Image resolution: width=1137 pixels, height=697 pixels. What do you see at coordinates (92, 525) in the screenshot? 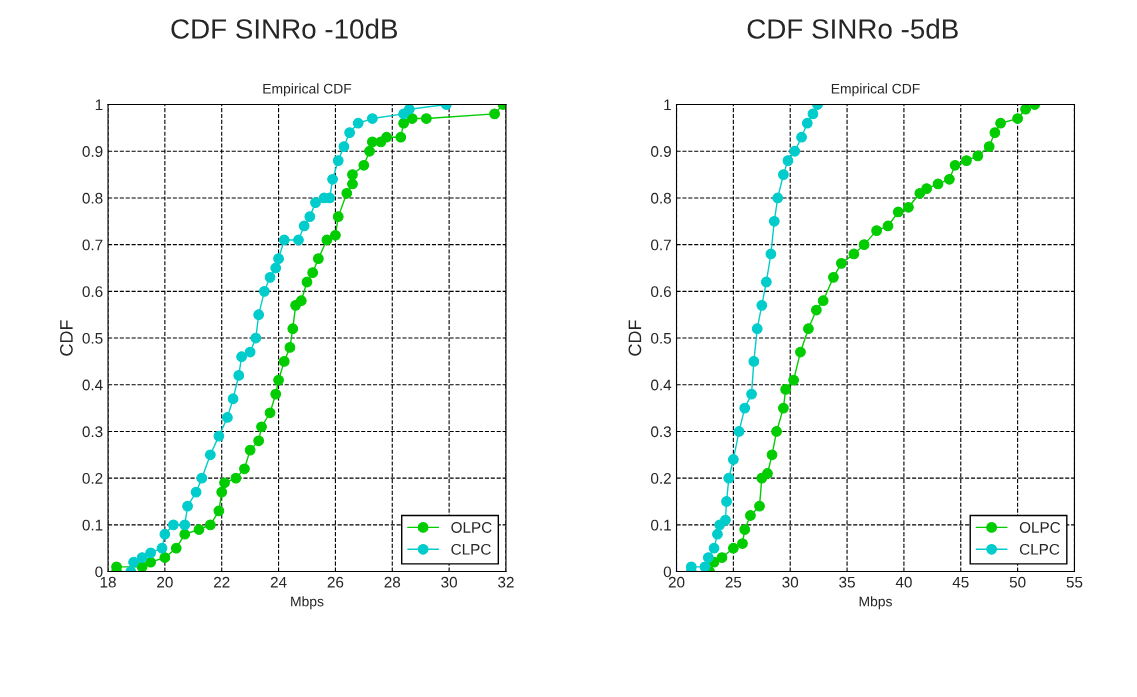
I see `y-tick-label: 0.1` at bounding box center [92, 525].